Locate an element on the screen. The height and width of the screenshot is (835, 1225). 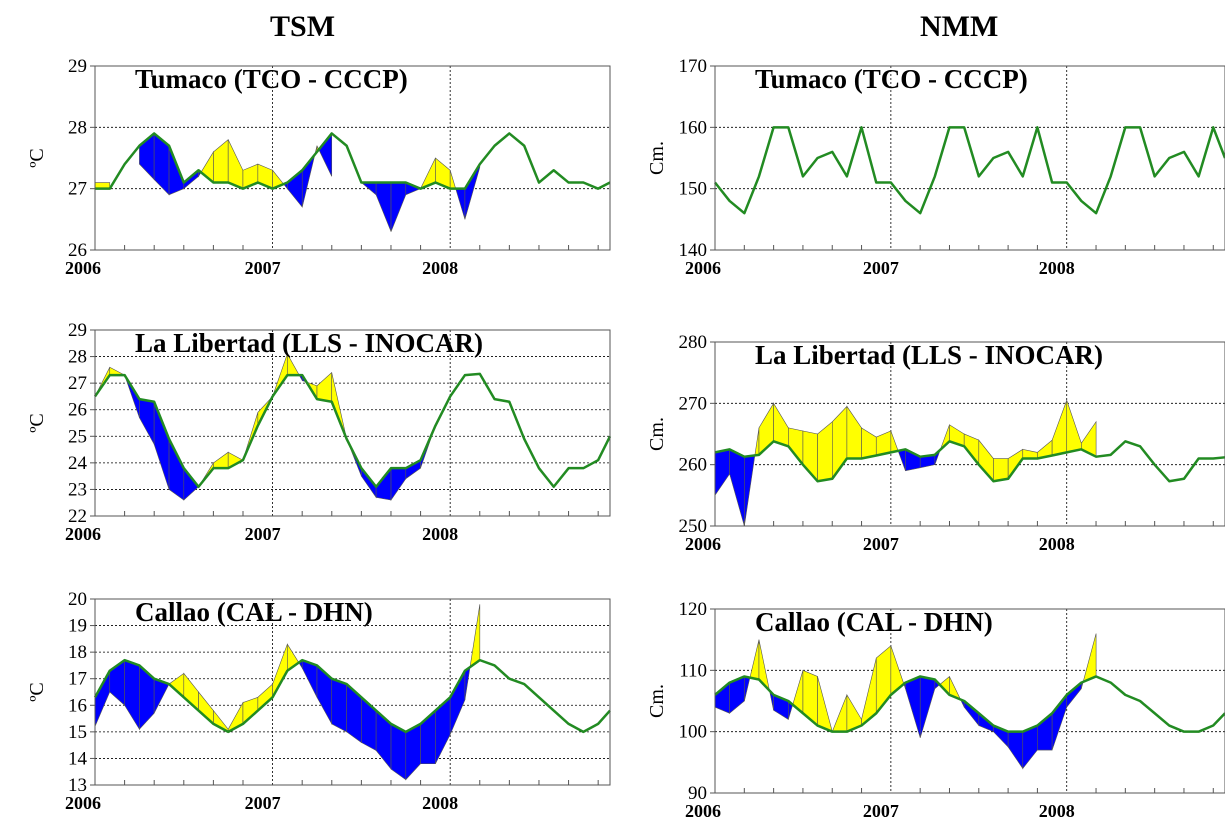
y-tick-label: 27 is located at coordinates (77, 189).